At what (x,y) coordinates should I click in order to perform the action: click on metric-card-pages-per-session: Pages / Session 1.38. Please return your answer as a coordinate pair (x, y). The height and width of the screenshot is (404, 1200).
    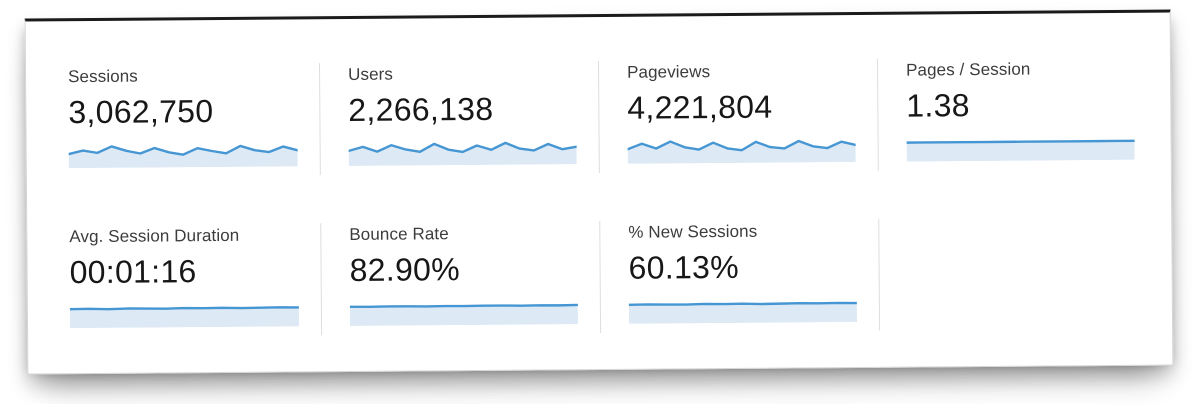
    Looking at the image, I should click on (1016, 113).